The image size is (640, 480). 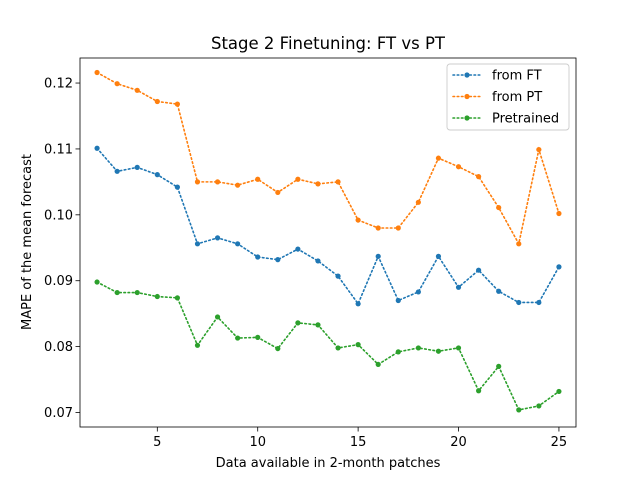 What do you see at coordinates (58, 347) in the screenshot?
I see `y-tick-label: 0.08` at bounding box center [58, 347].